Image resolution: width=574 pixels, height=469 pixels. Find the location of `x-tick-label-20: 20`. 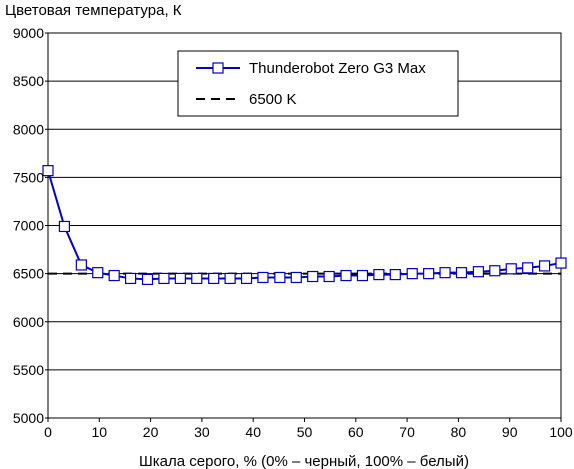

x-tick-label-20: 20 is located at coordinates (151, 432).